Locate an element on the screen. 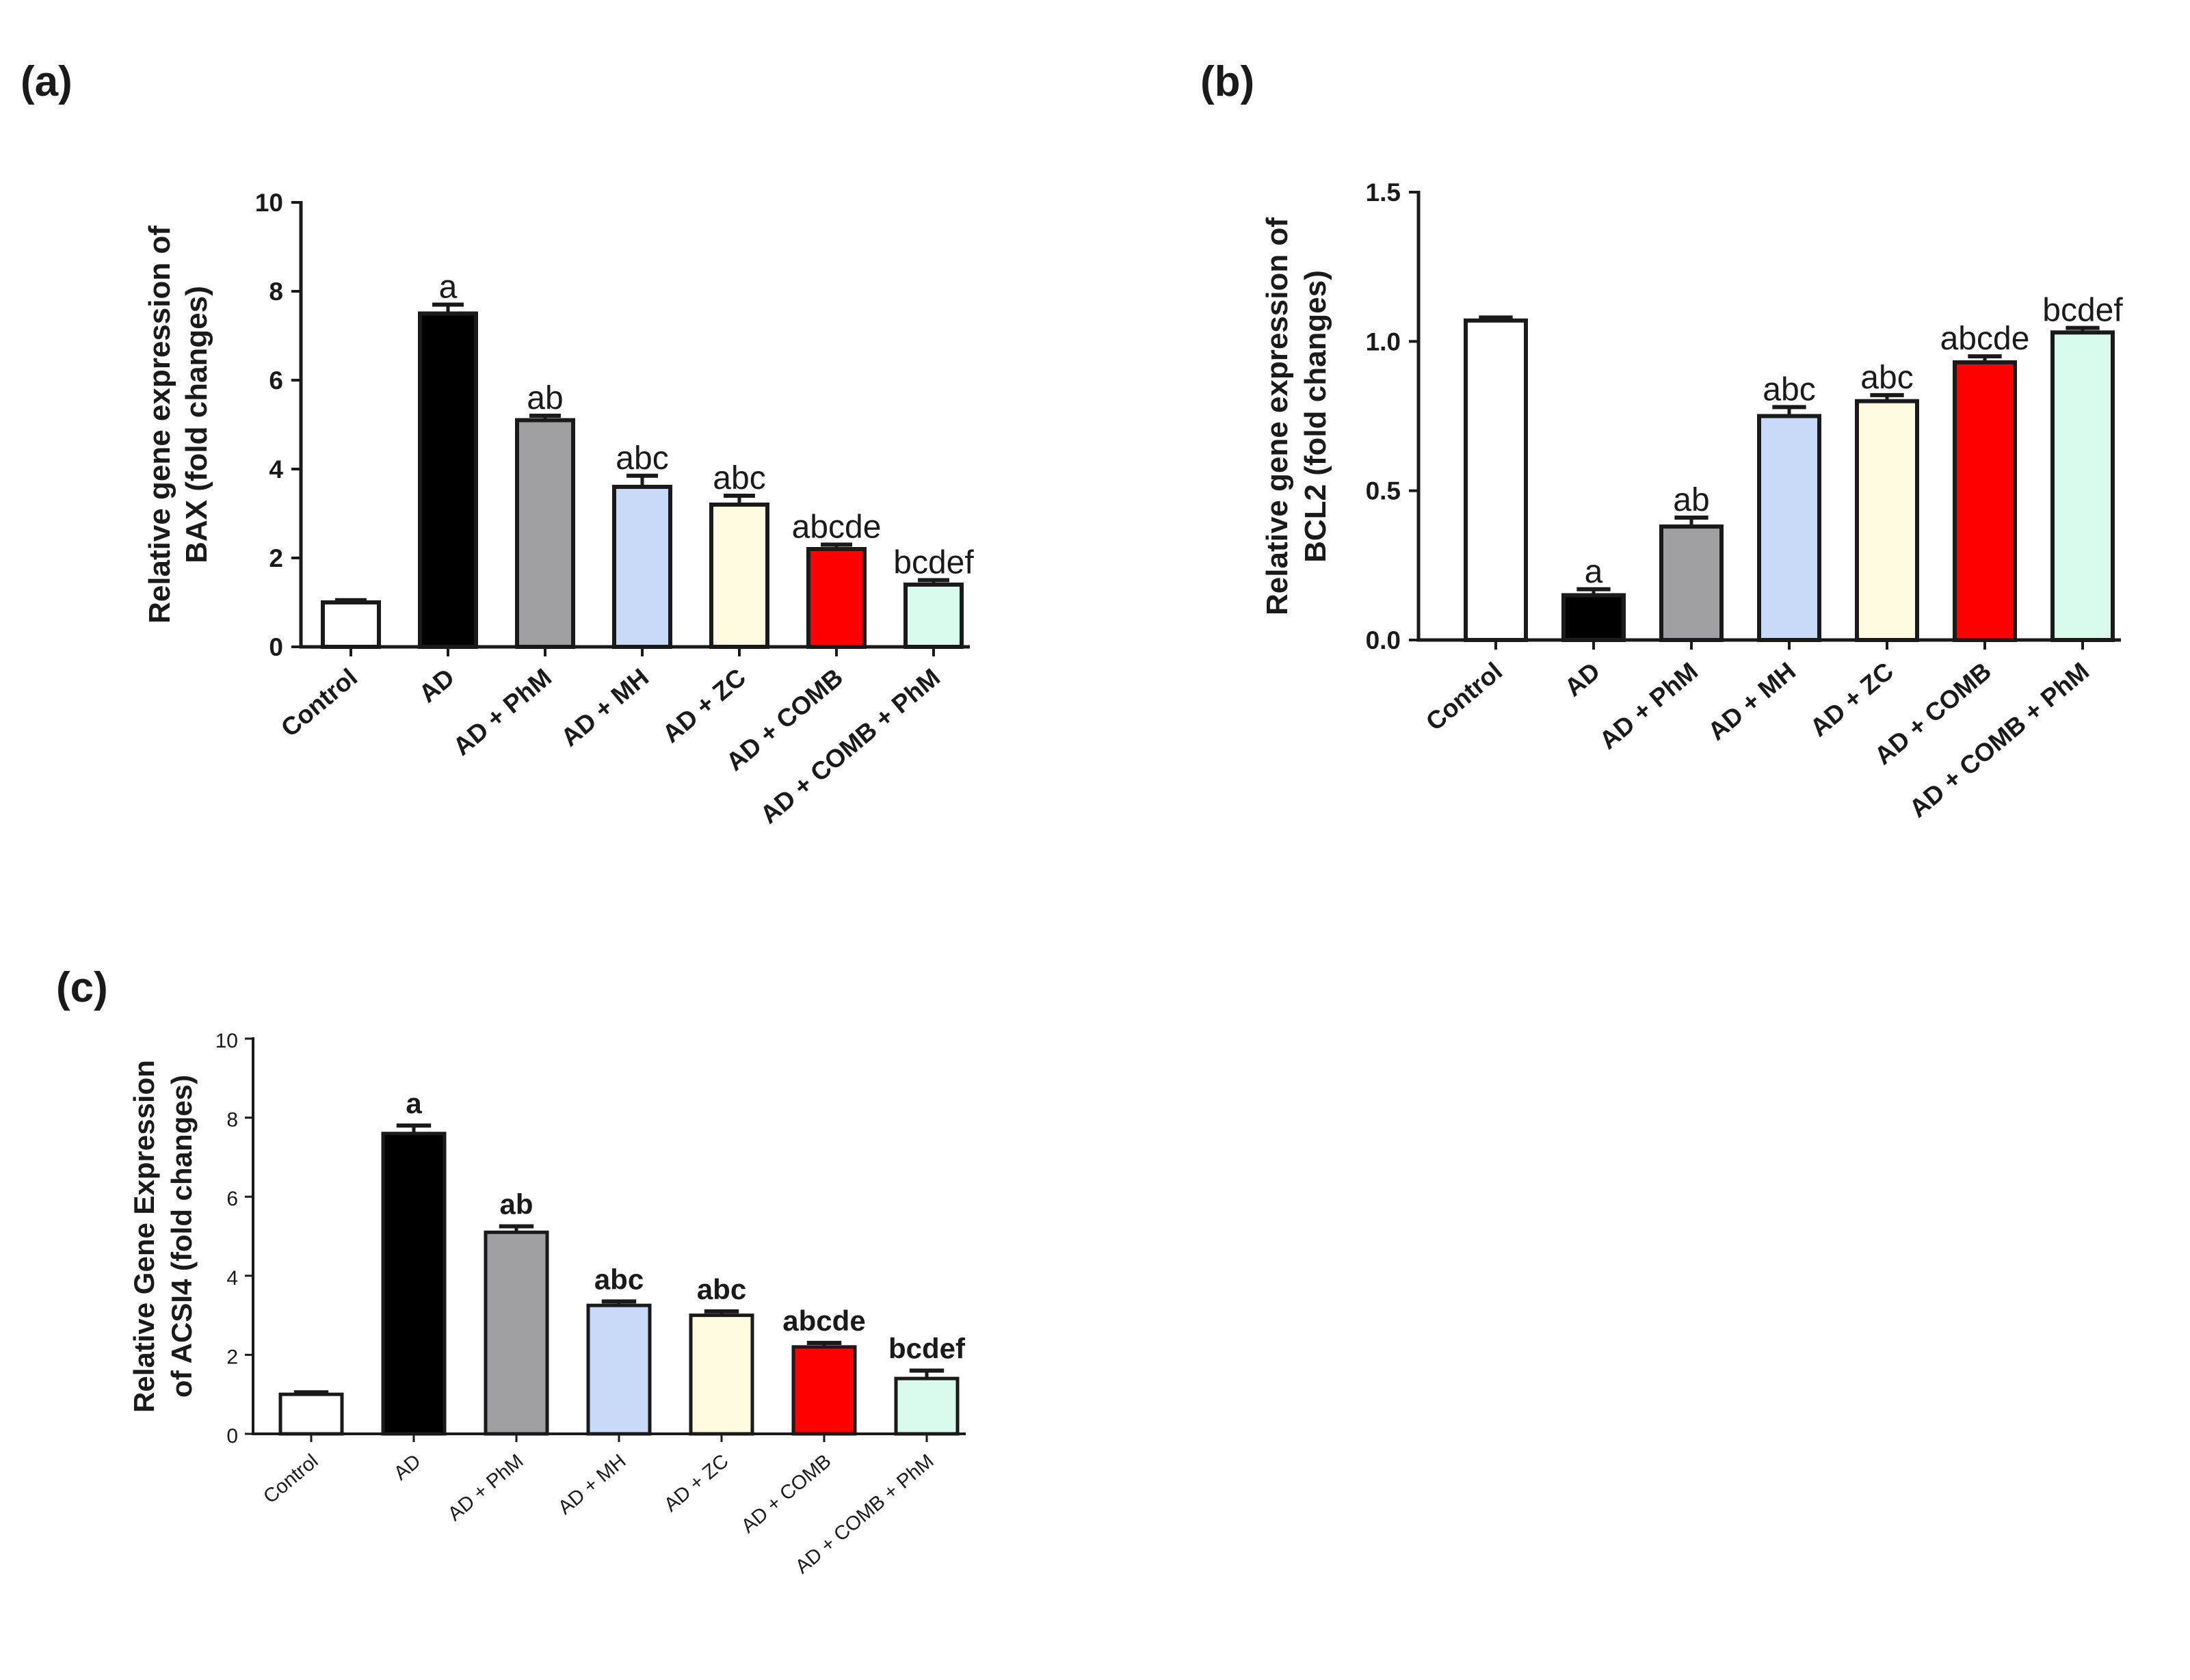  panel-a-y-tick-label: 8 is located at coordinates (276, 292).